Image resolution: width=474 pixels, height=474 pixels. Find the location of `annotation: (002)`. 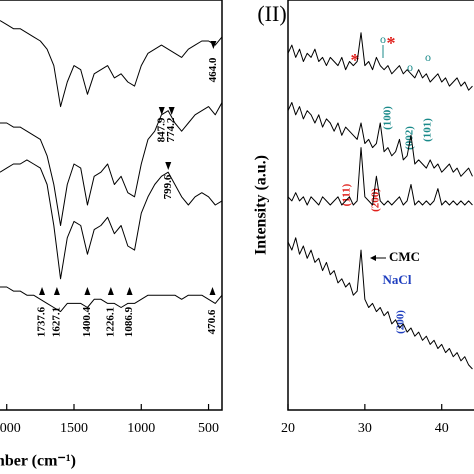

annotation: (002) is located at coordinates (410, 138).